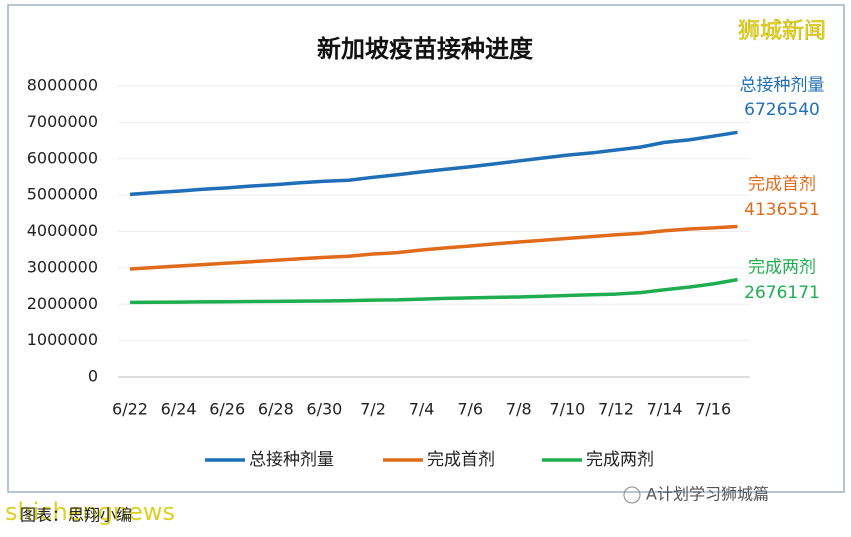 This screenshot has height=537, width=851. Describe the element at coordinates (179, 409) in the screenshot. I see `x-tick-label: 6/24` at that location.